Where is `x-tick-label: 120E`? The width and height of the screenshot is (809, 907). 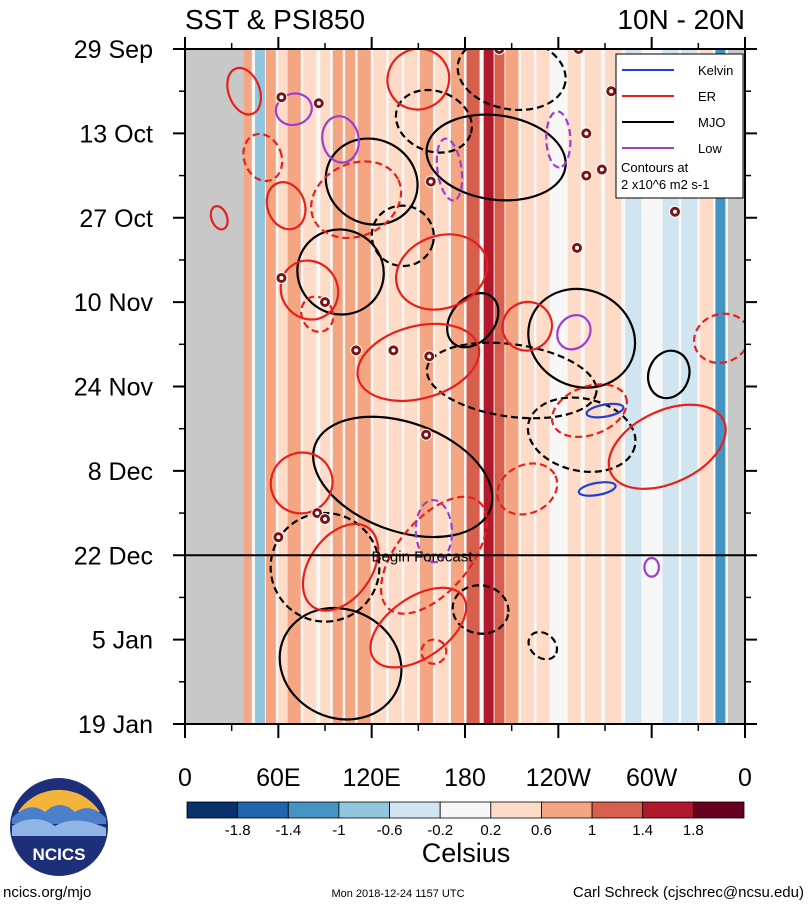 x-tick-label: 120E is located at coordinates (371, 778).